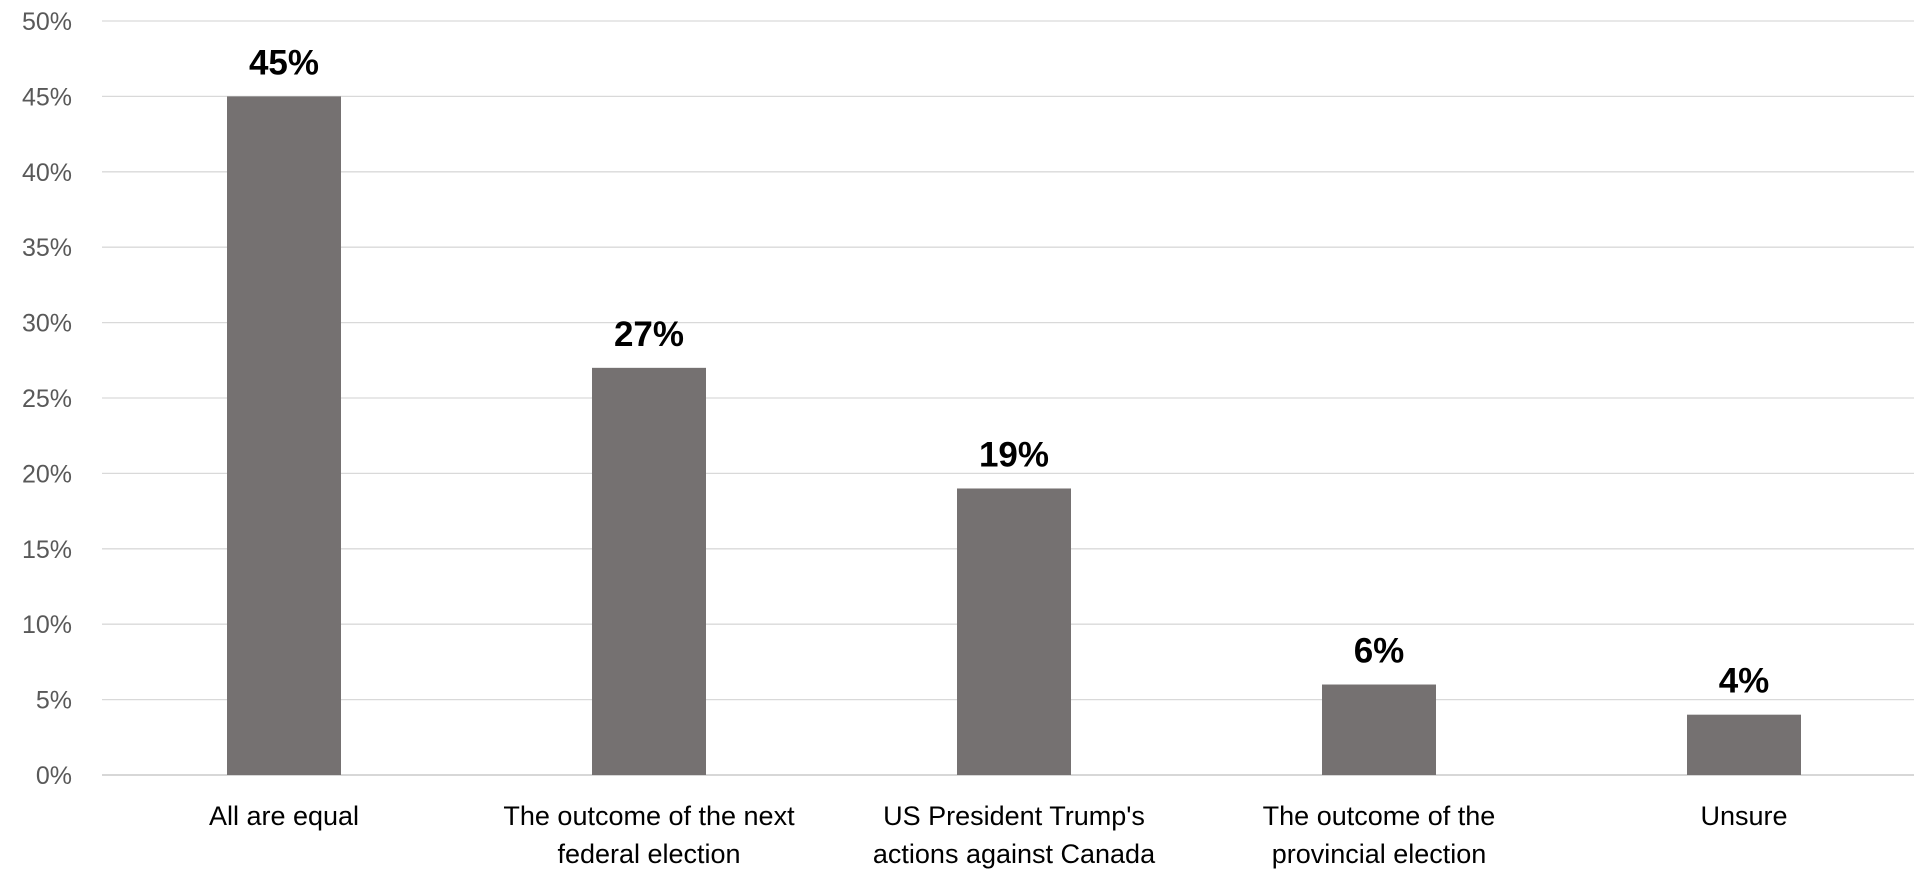 This screenshot has height=869, width=1914. I want to click on data-label: 6%, so click(1379, 651).